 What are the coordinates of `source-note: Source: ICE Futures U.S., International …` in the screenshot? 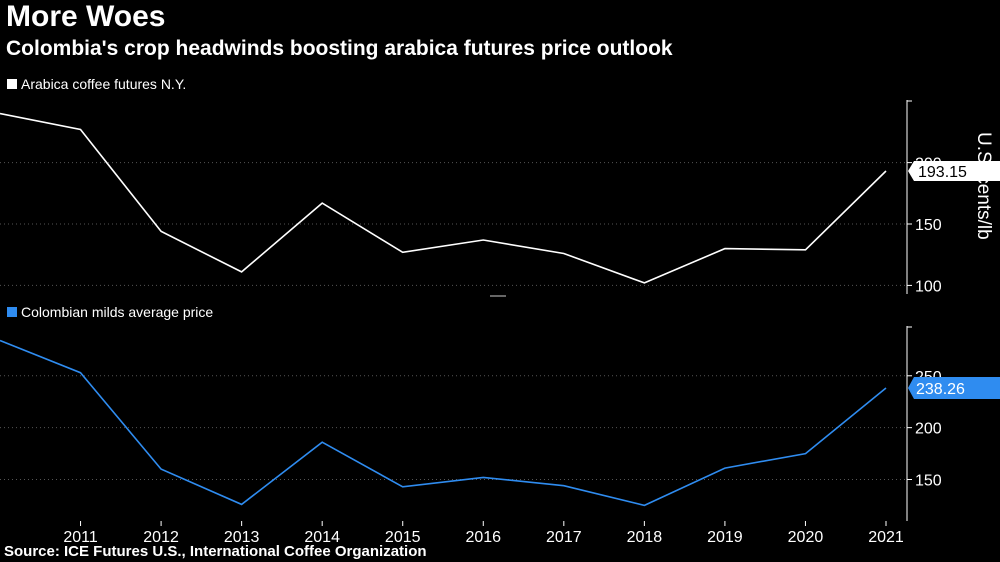 It's located at (215, 551).